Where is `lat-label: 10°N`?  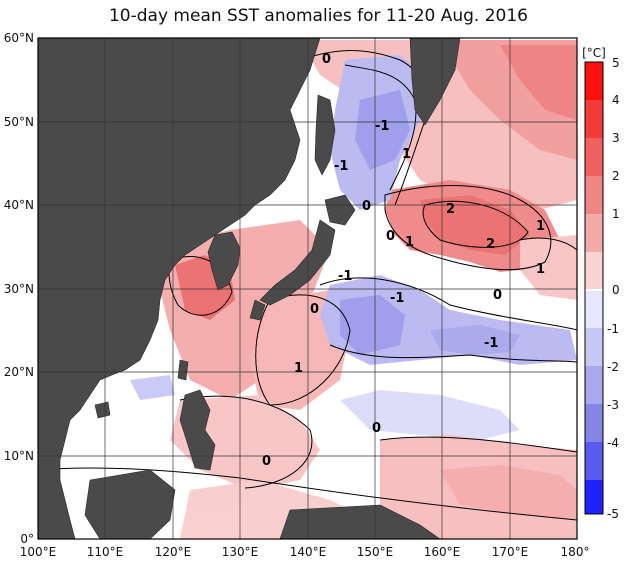 lat-label: 10°N is located at coordinates (19, 456).